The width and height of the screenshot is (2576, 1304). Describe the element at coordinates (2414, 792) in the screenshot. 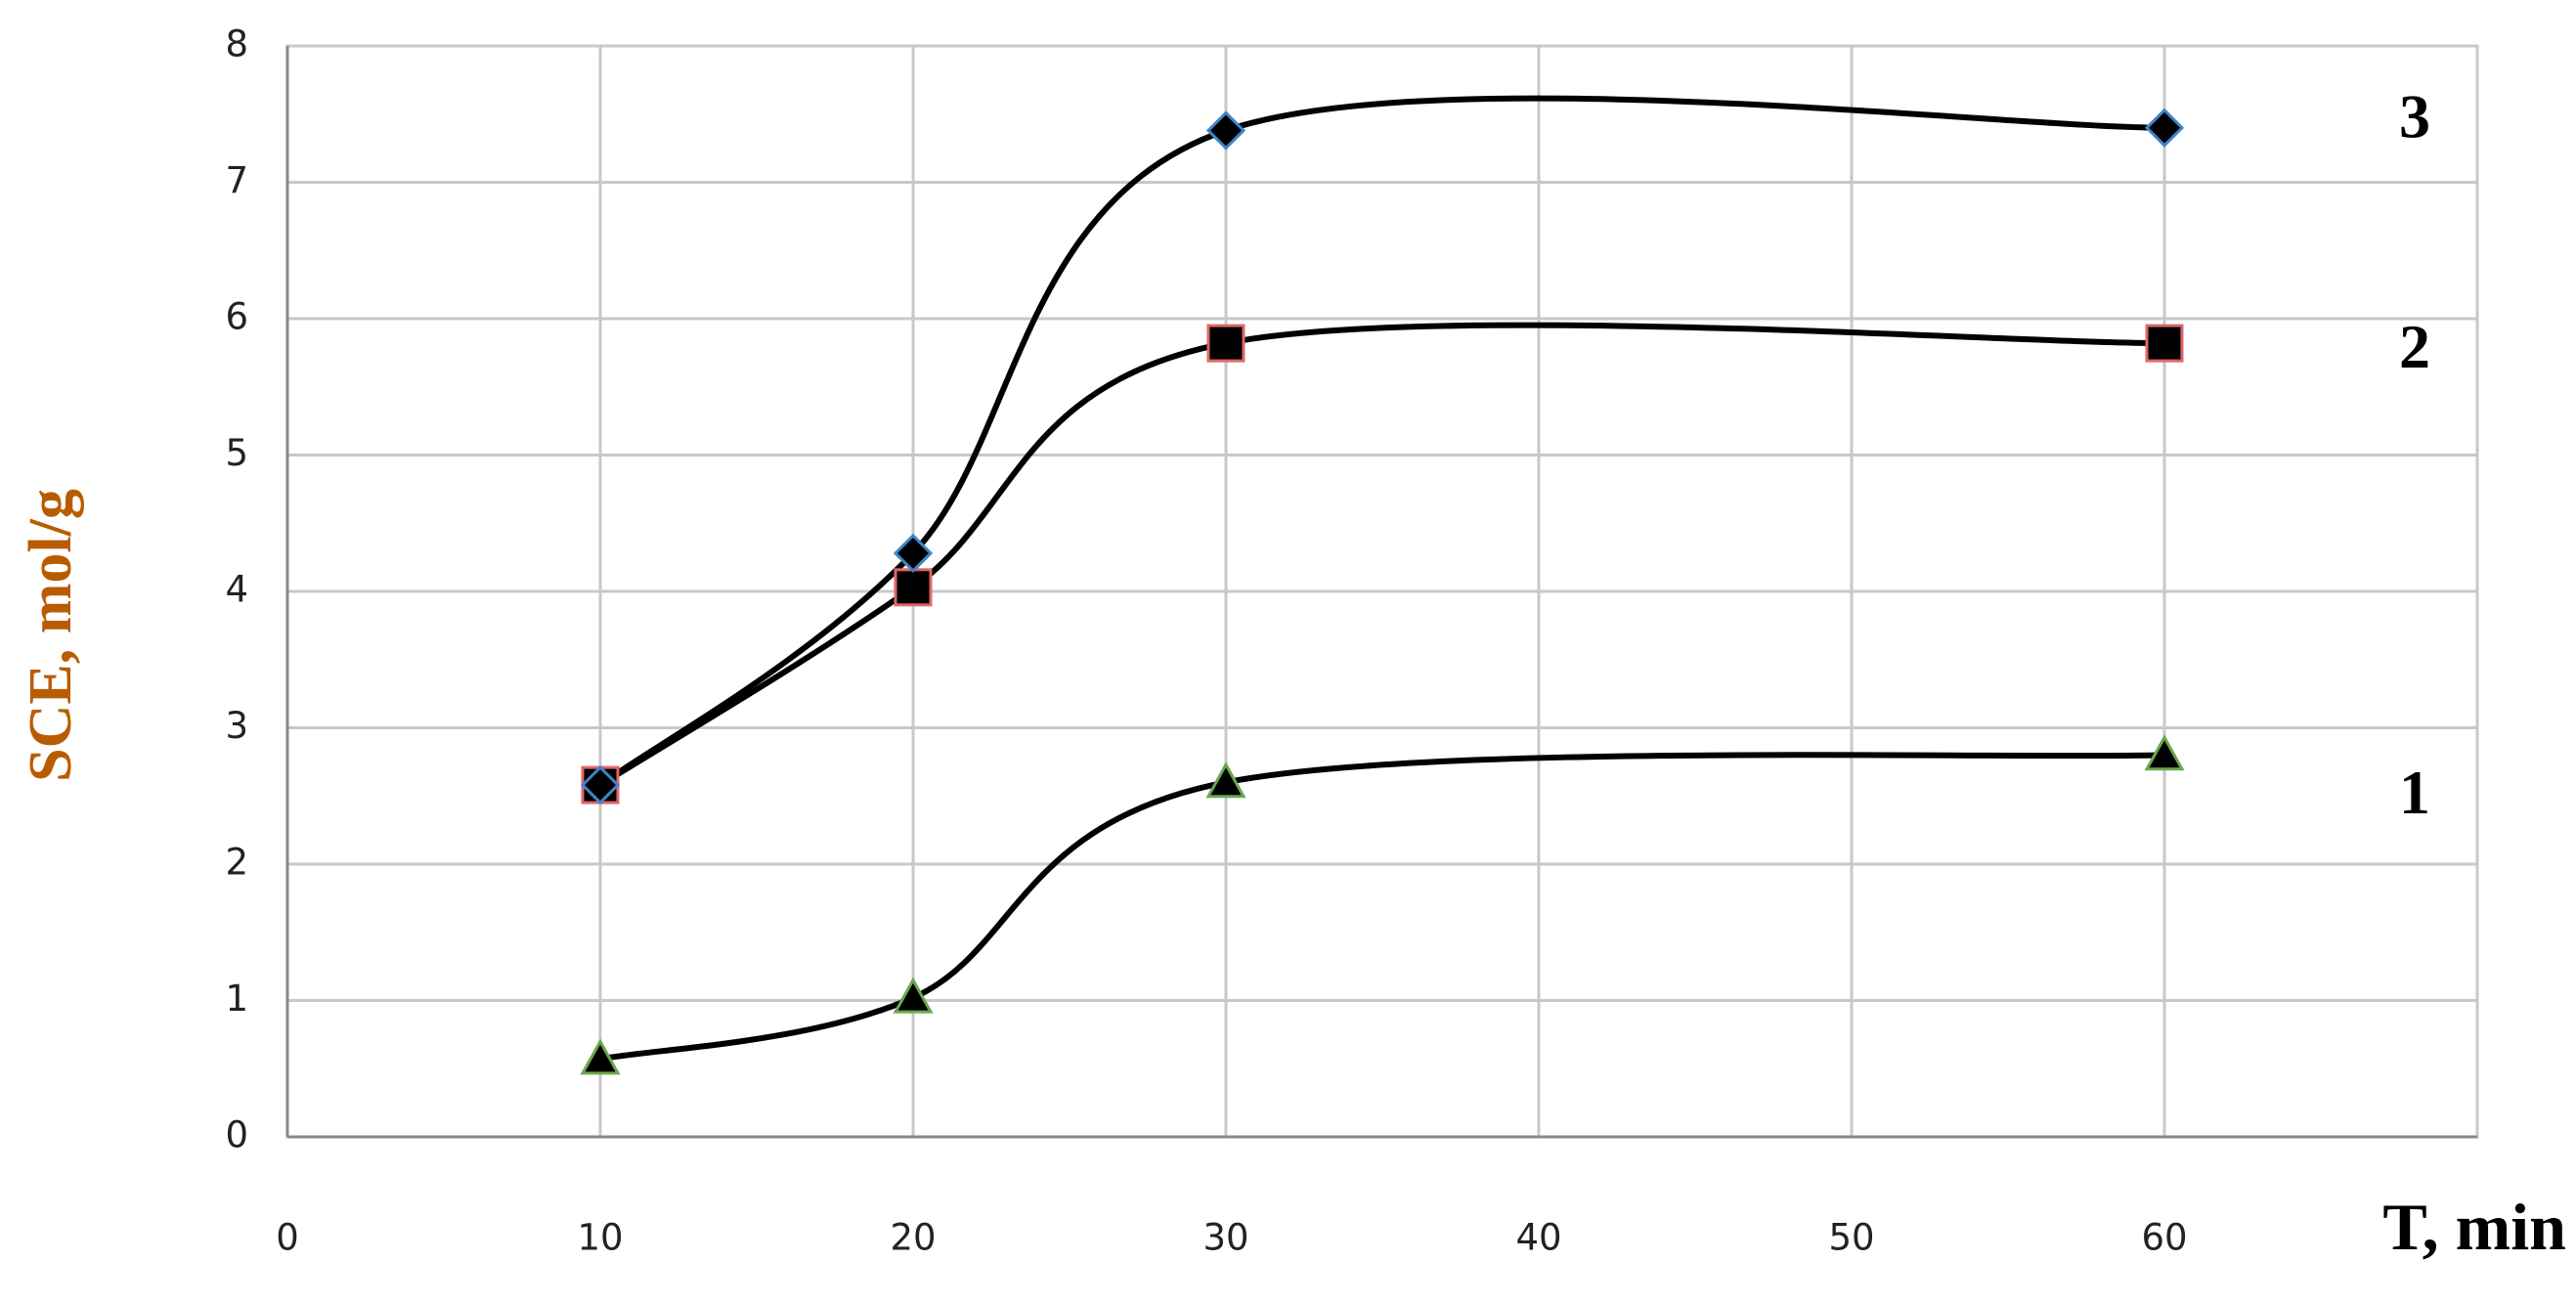

I see `series-label: 1` at that location.